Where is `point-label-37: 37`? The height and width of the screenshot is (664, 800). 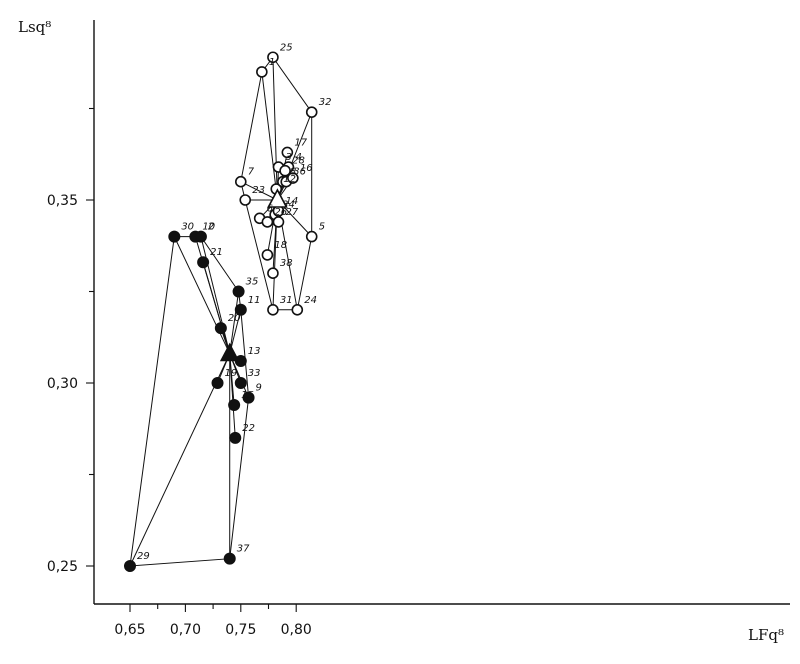 point-label-37: 37 is located at coordinates (243, 549).